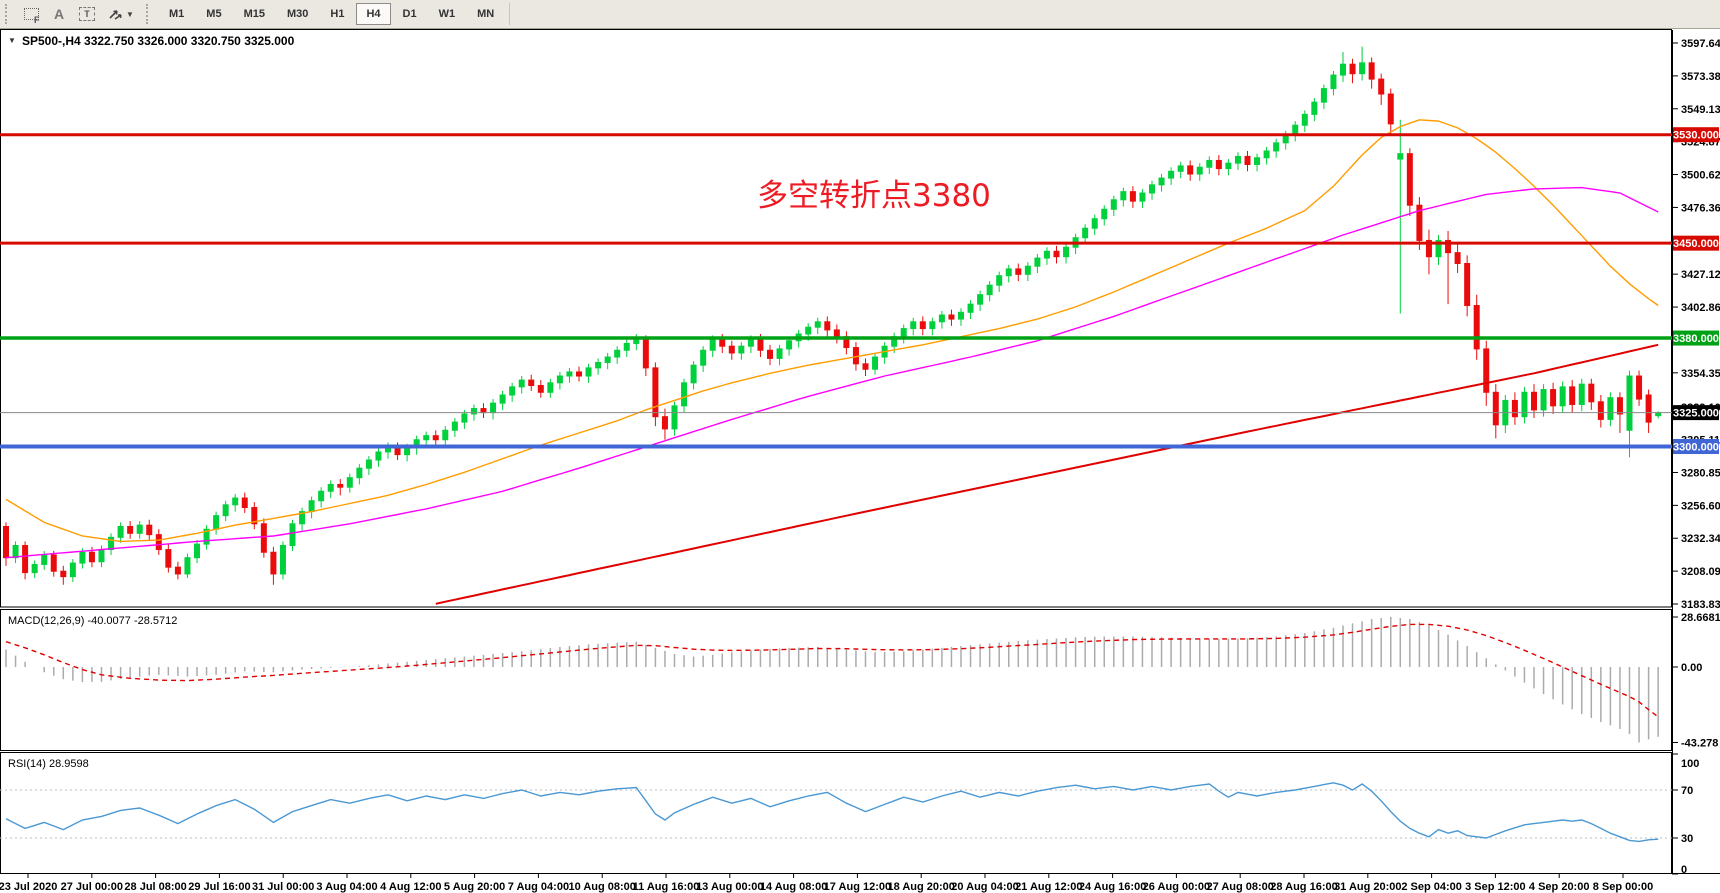  What do you see at coordinates (9, 14) in the screenshot?
I see `objects-toolbar-grip` at bounding box center [9, 14].